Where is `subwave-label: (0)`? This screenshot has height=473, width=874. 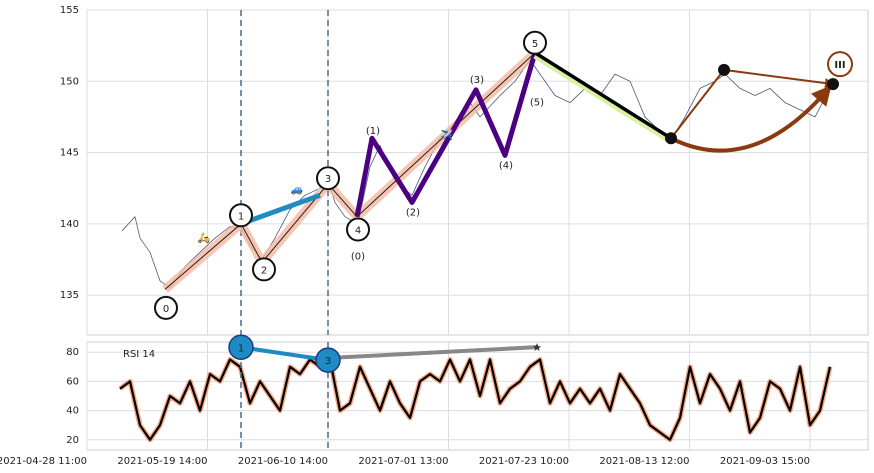
subwave-label: (0) is located at coordinates (358, 257).